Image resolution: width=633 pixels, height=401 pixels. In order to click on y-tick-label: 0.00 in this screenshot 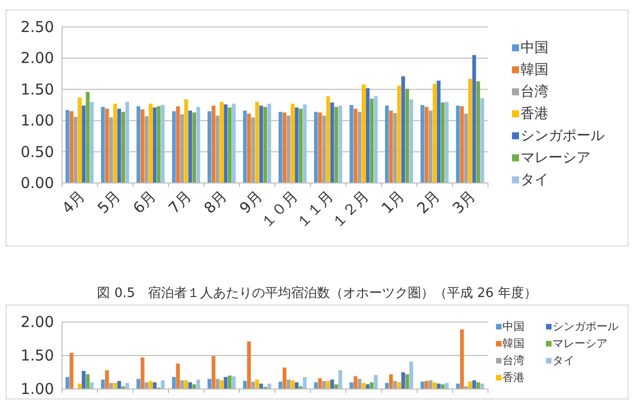, I will do `click(37, 183)`.